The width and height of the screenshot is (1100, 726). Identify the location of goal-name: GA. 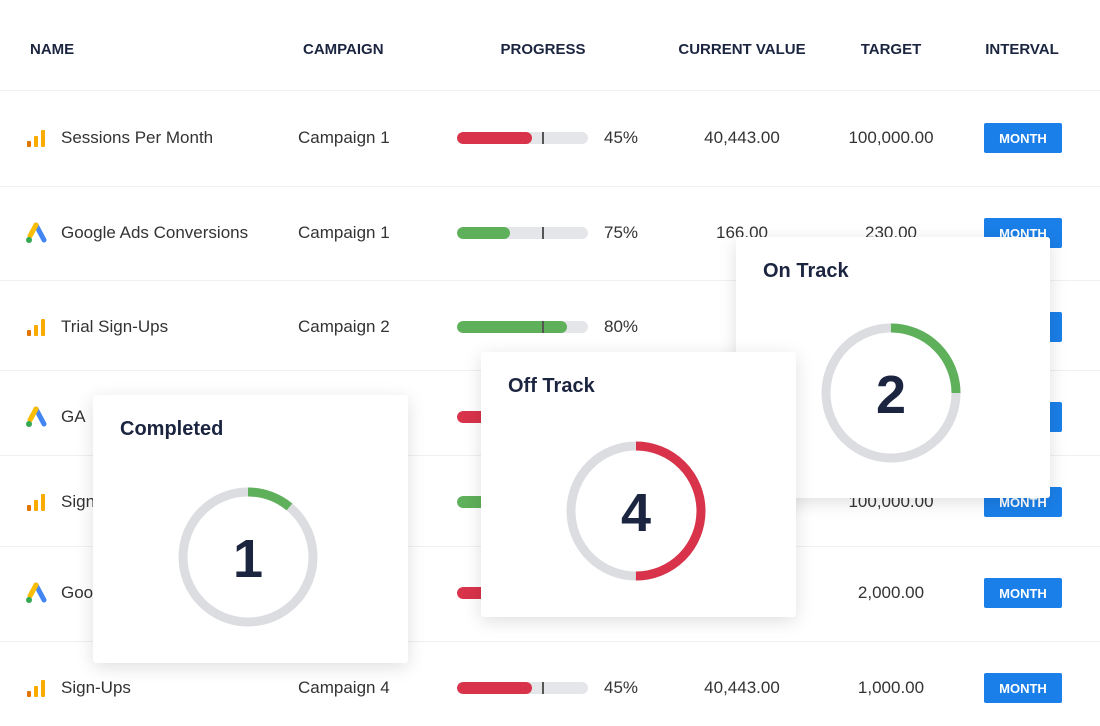
(73, 416).